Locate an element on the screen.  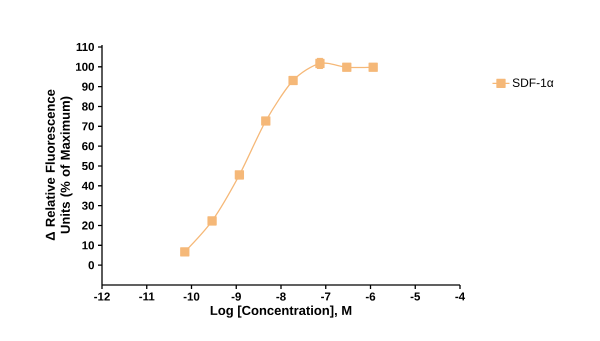
y-tick-label: 50 is located at coordinates (88, 166).